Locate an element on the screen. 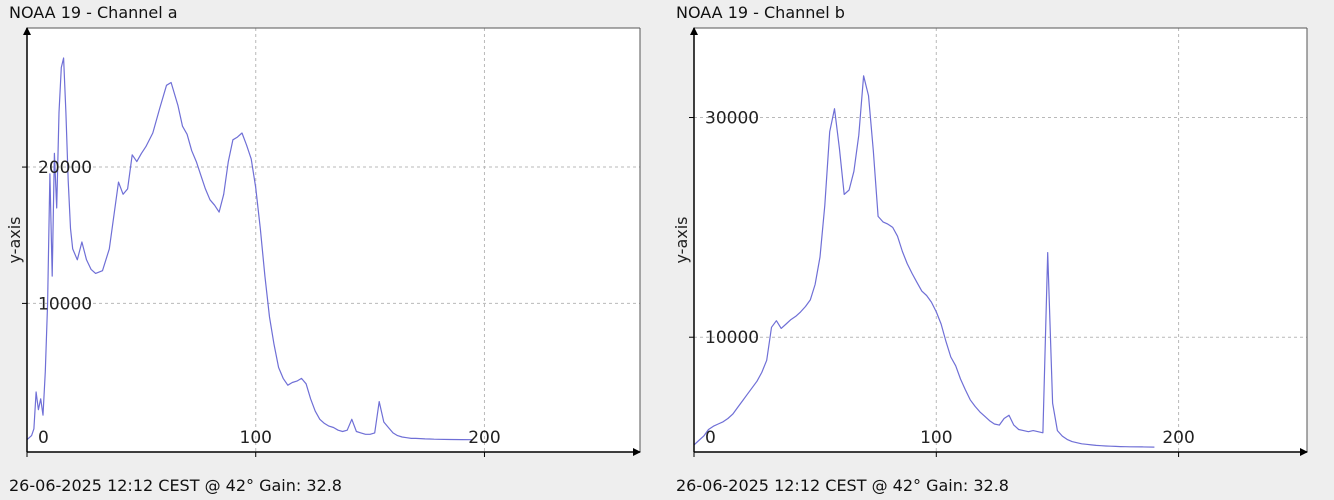 Image resolution: width=1334 pixels, height=500 pixels. chart-title: NOAA 19 - Channel a is located at coordinates (93, 12).